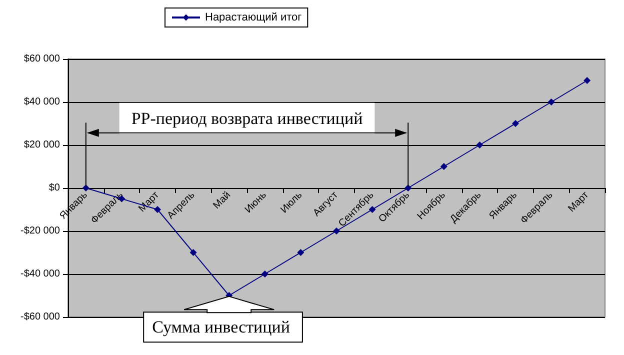 The image size is (624, 355). What do you see at coordinates (42, 59) in the screenshot?
I see `y-tick-label: $60 000` at bounding box center [42, 59].